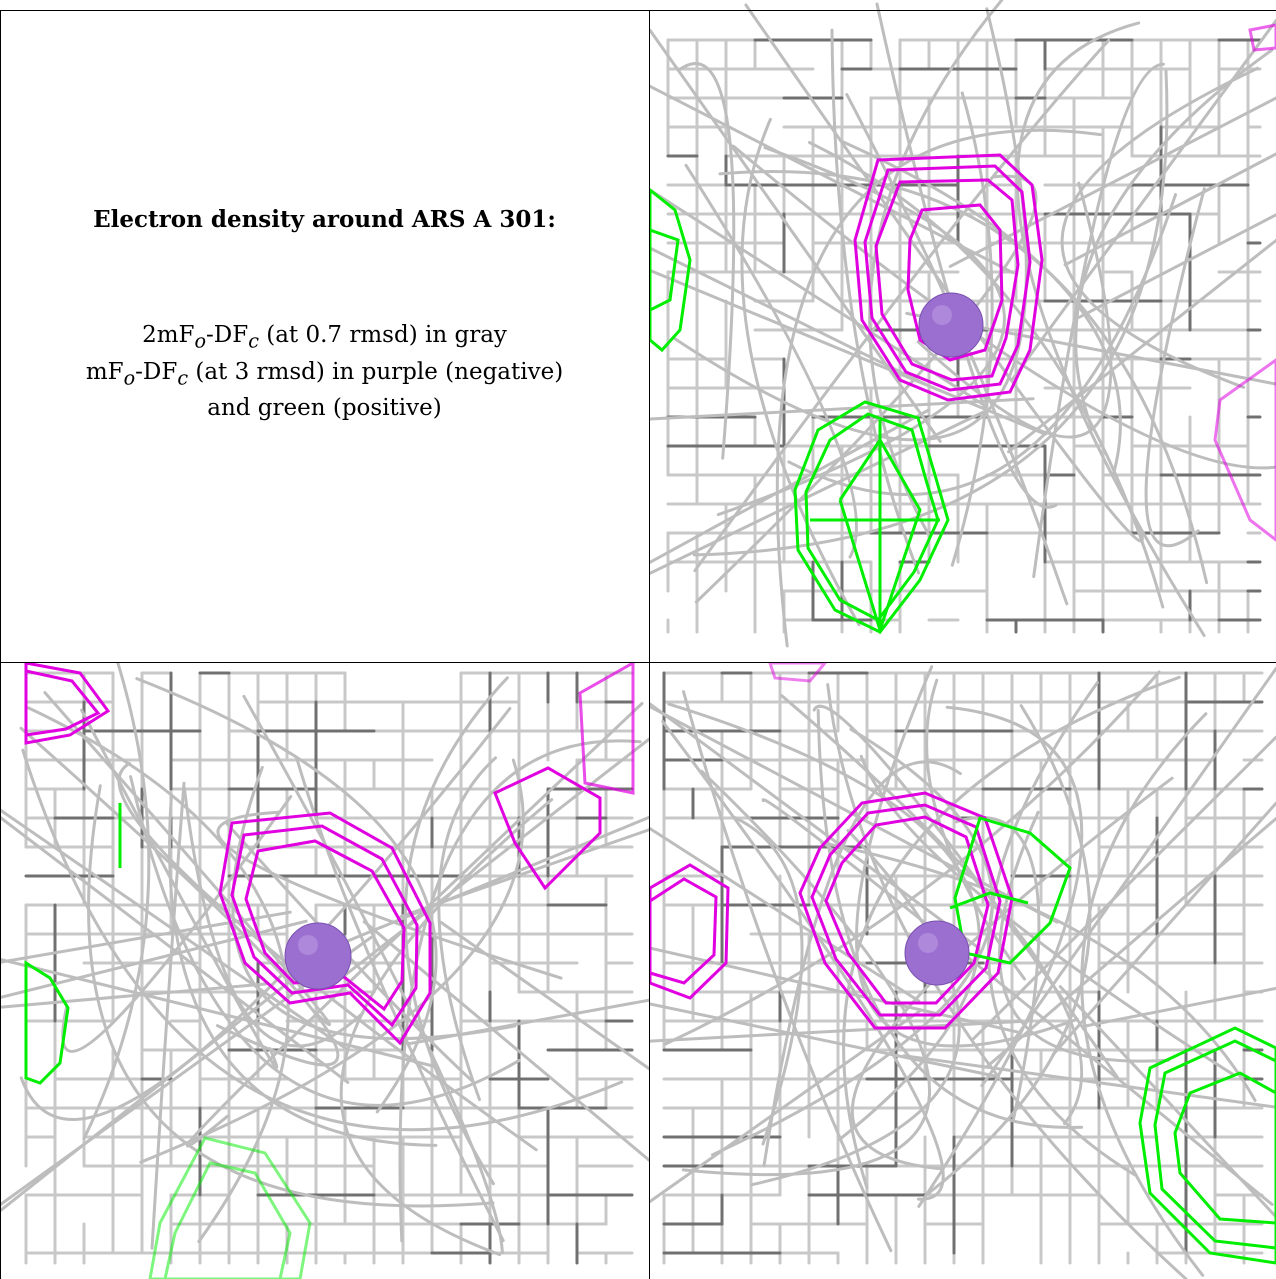 The height and width of the screenshot is (1279, 1276). What do you see at coordinates (638, 662) in the screenshot?
I see `table-rule-middle` at bounding box center [638, 662].